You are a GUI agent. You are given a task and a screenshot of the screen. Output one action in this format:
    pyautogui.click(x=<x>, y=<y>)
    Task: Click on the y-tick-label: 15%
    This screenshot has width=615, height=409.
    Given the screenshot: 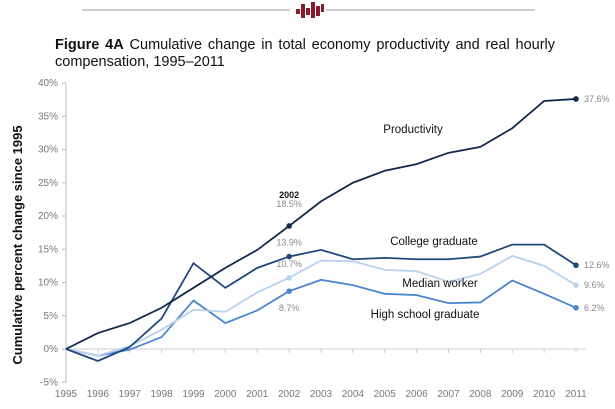 What is the action you would take?
    pyautogui.click(x=48, y=249)
    